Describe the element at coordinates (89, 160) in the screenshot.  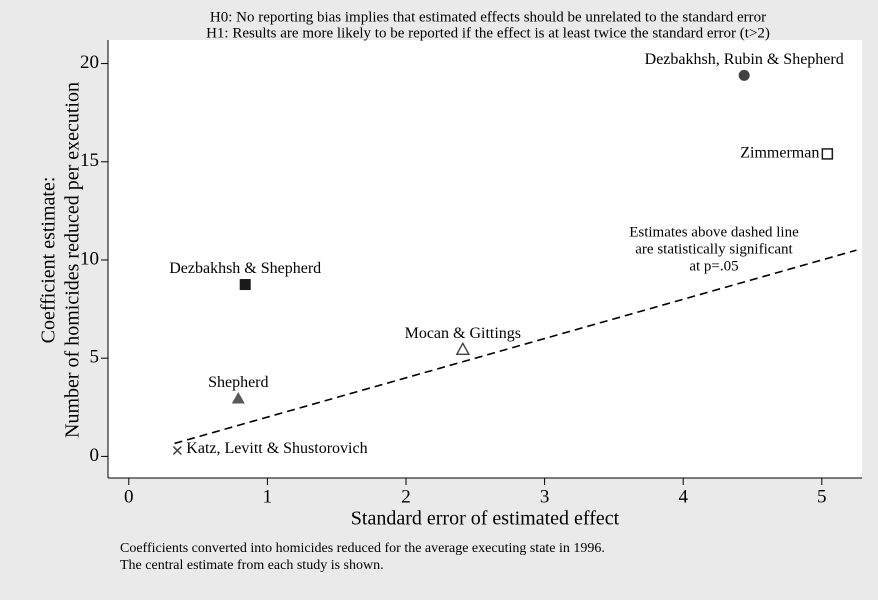
I see `y-tick-label: 15` at that location.